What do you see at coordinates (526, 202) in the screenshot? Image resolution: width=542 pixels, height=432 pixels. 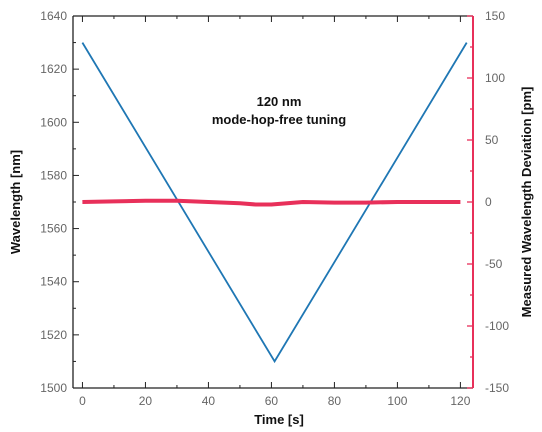 I see `right-y-axis-title: Measured Wavelength Deviation [pm]` at bounding box center [526, 202].